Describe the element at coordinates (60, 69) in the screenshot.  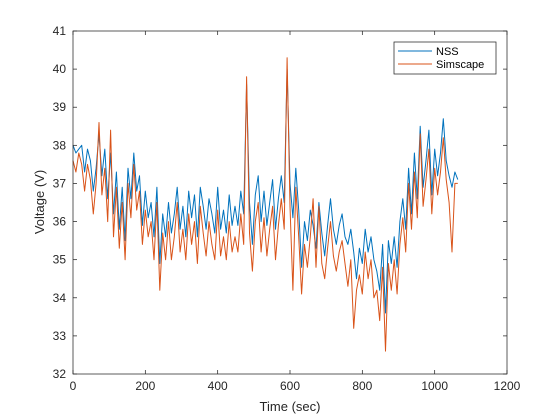
I see `y-tick-label: 40` at that location.